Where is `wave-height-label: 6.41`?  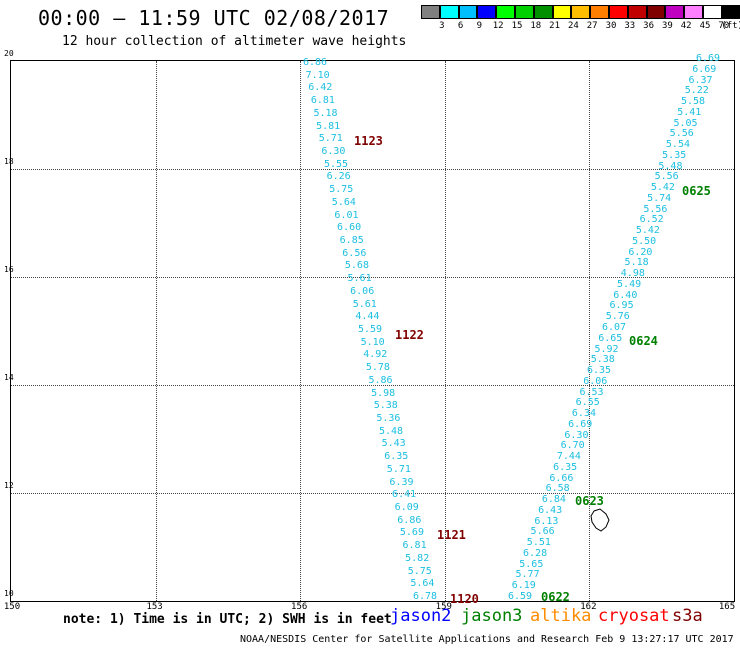
wave-height-label: 6.41 is located at coordinates (404, 495).